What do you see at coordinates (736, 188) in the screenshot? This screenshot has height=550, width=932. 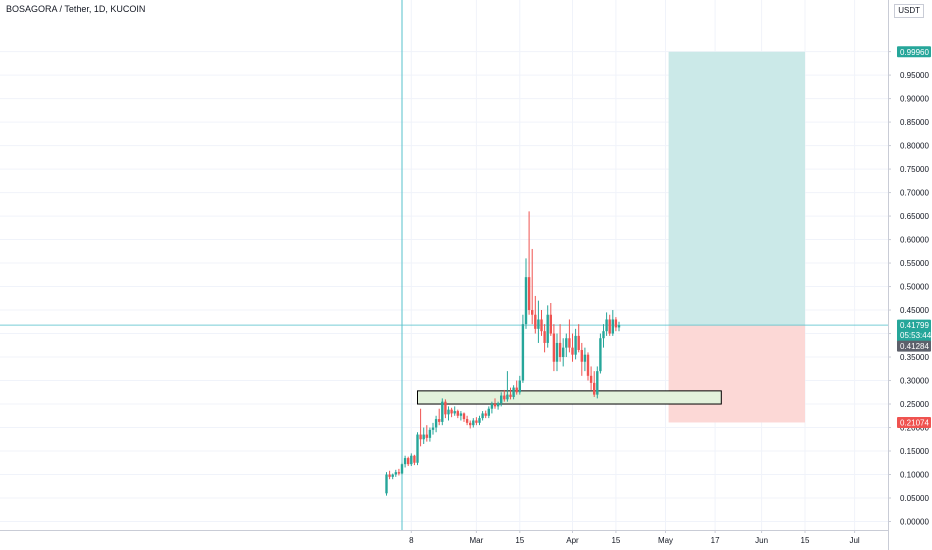 I see `target-zone` at bounding box center [736, 188].